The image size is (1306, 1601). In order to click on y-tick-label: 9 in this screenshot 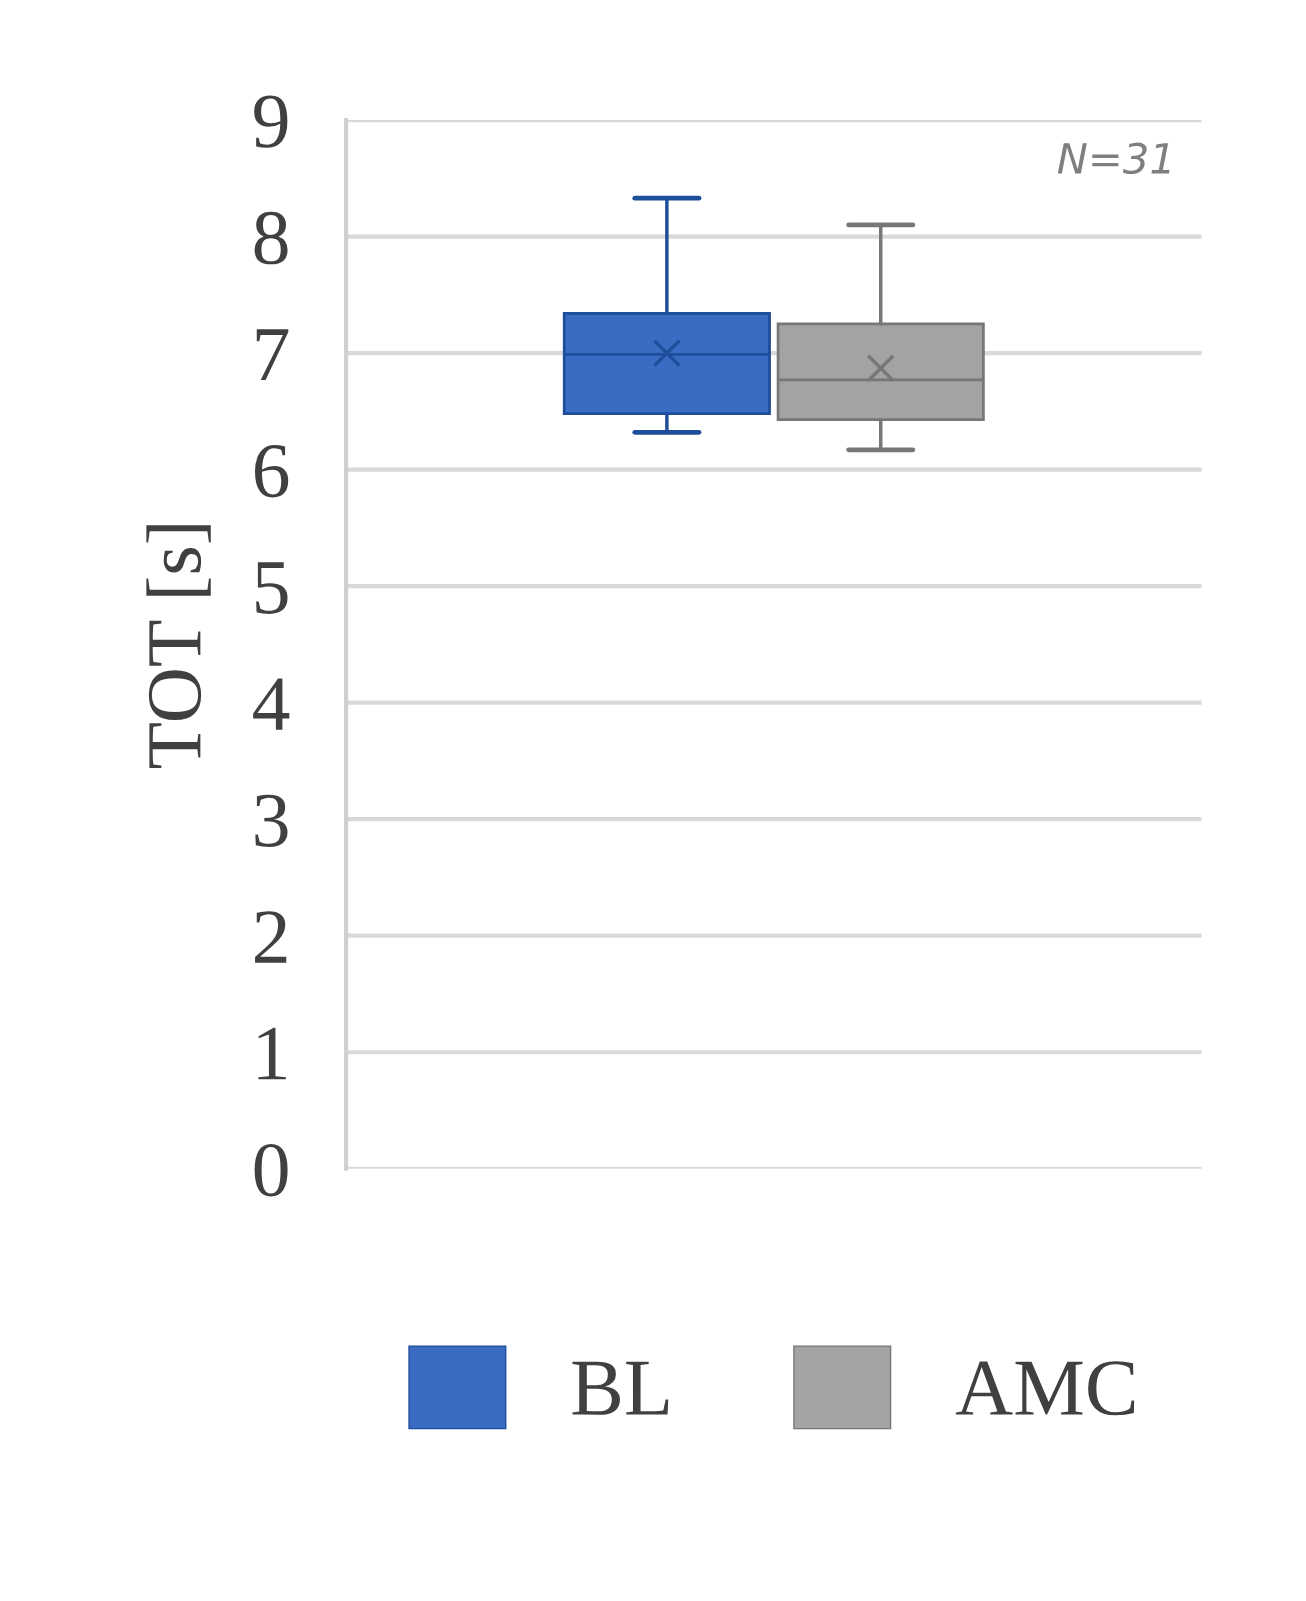, I will do `click(271, 121)`.